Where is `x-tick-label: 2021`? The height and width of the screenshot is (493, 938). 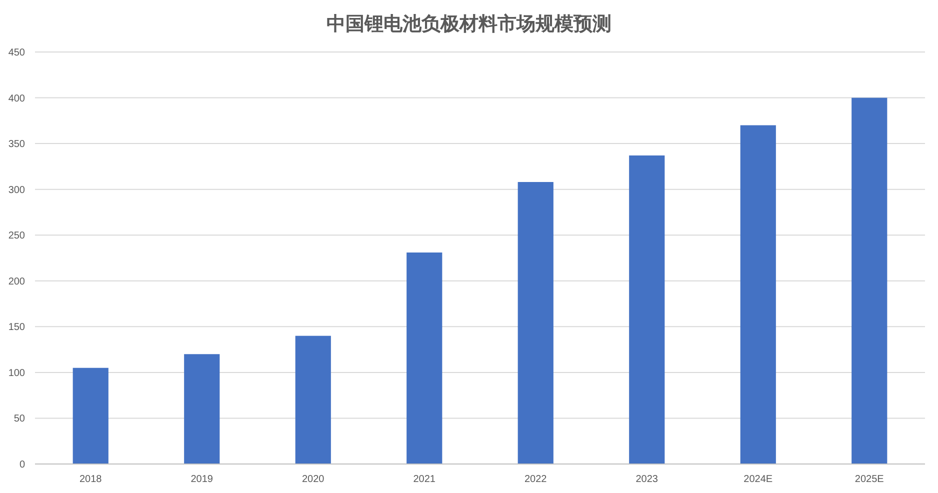 x-tick-label: 2021 is located at coordinates (424, 479).